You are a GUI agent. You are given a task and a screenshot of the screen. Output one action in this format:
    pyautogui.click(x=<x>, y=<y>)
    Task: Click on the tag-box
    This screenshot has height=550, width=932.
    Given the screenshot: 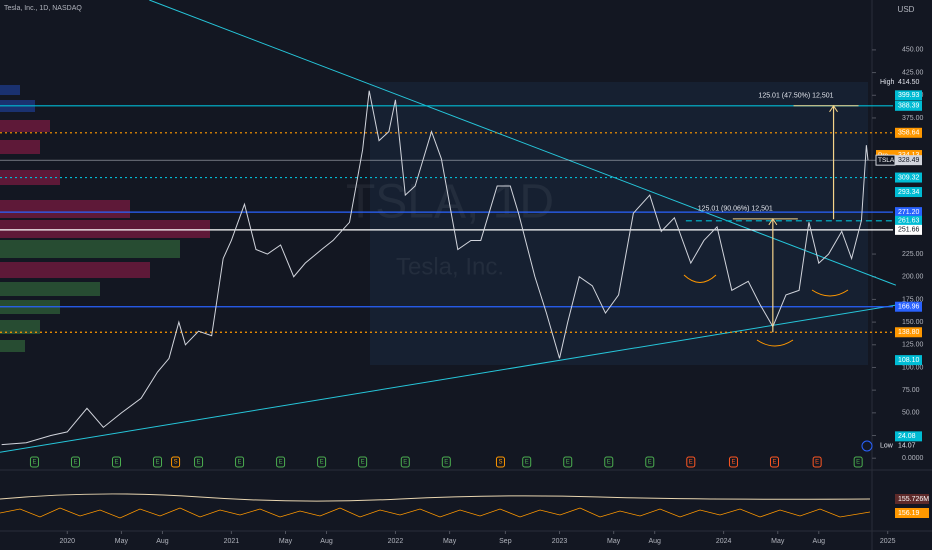 What is the action you would take?
    pyautogui.click(x=885, y=160)
    